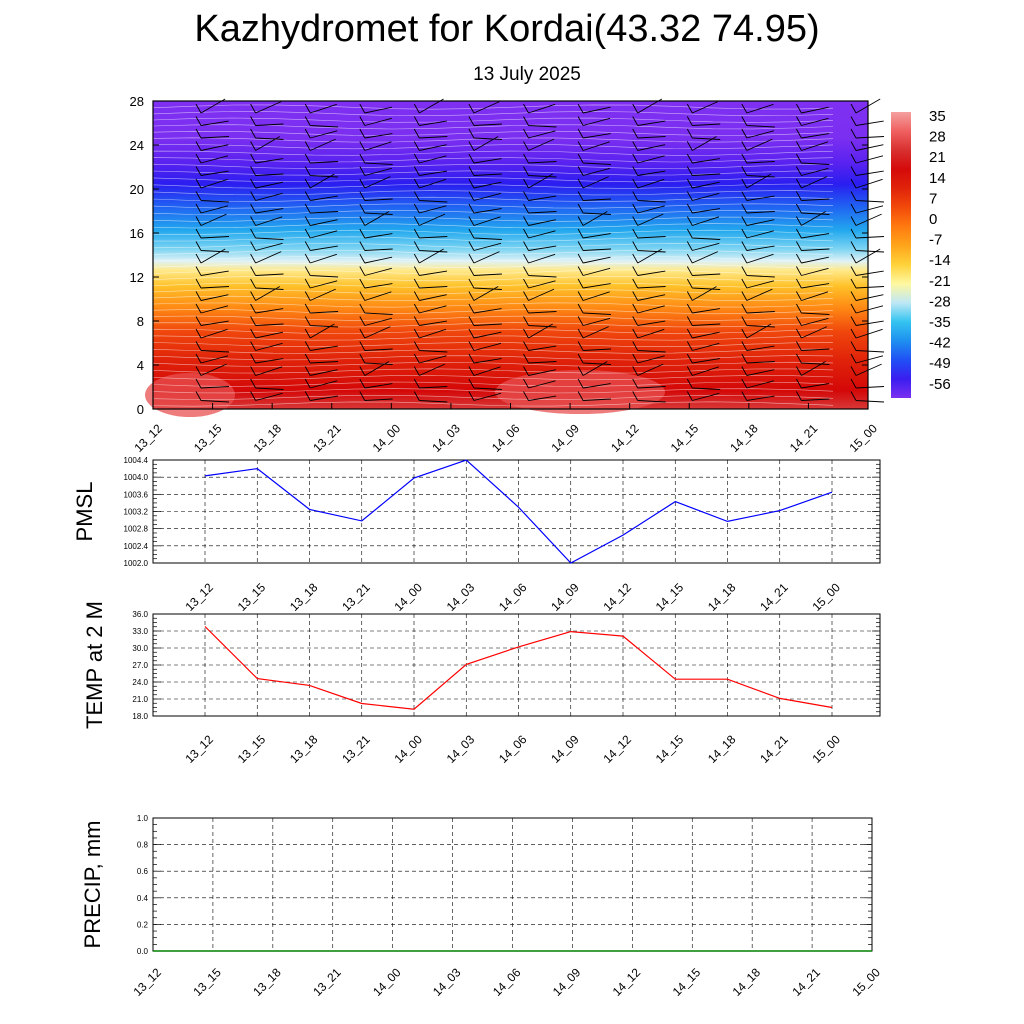 This screenshot has height=1024, width=1024. Describe the element at coordinates (744, 438) in the screenshot. I see `x-tick-label: 14_18` at that location.